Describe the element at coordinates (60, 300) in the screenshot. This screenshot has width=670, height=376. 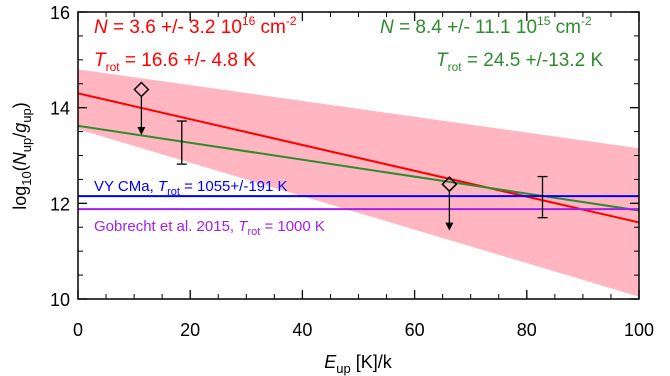
I see `y-tick-label-10: 10` at that location.